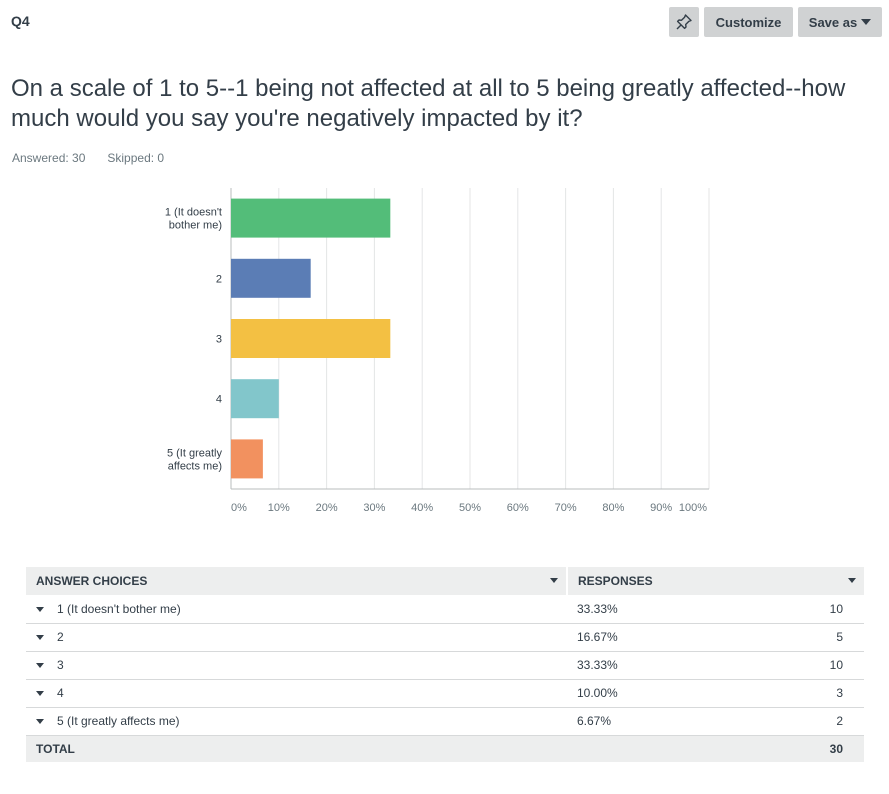  I want to click on choice-cell: 1 (It doesn't bother me), so click(296, 609).